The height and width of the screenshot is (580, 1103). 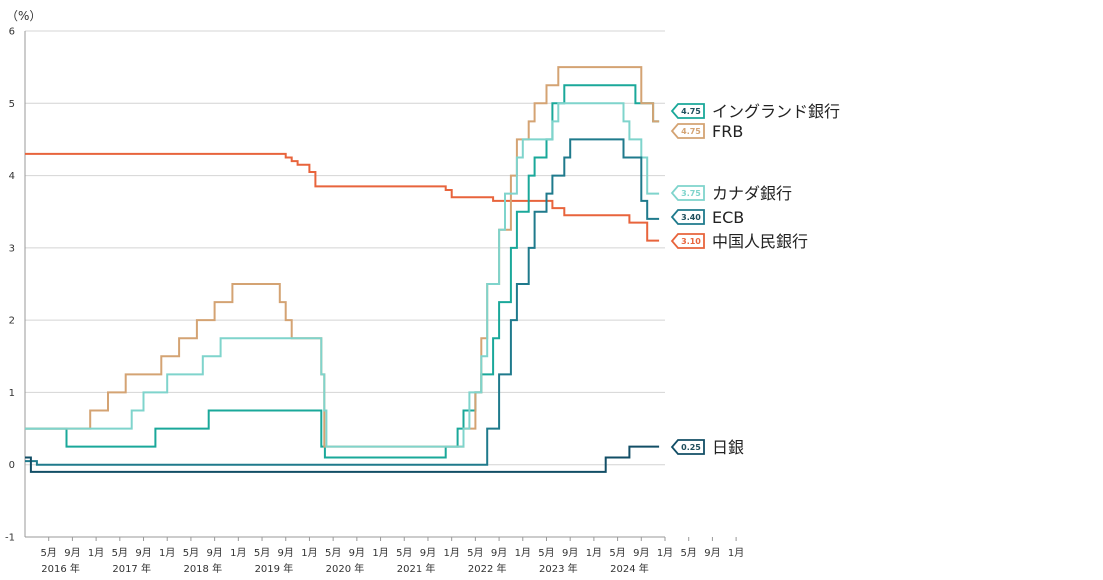 What do you see at coordinates (706, 131) in the screenshot?
I see `end-label: 4.75 FRB` at bounding box center [706, 131].